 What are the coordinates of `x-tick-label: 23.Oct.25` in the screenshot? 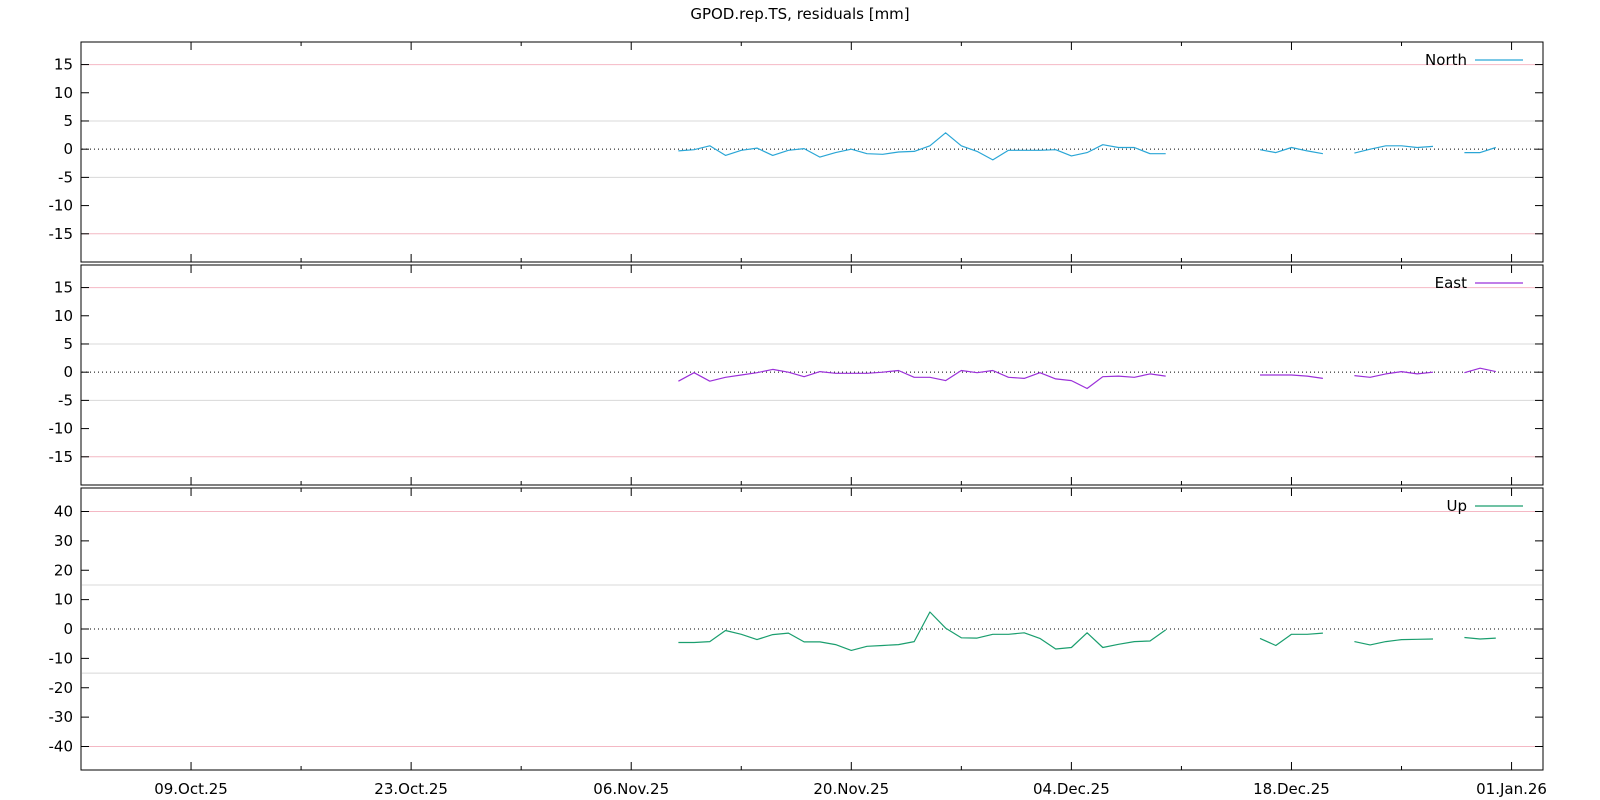 It's located at (411, 789).